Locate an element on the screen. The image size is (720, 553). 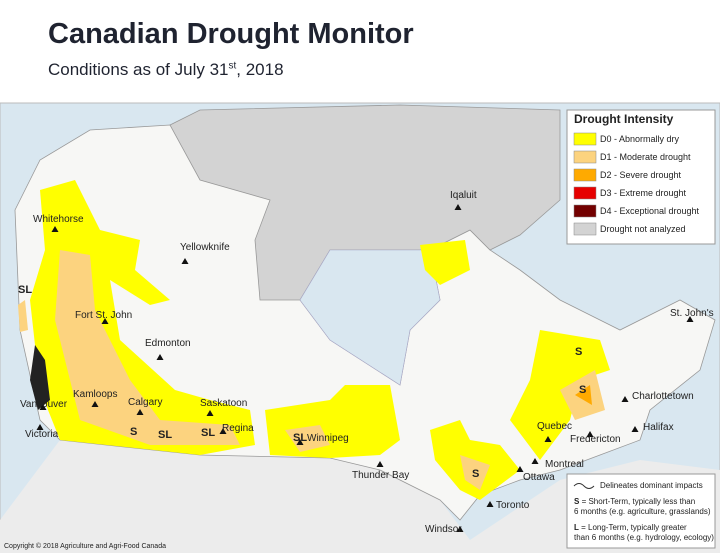
note-key: L is located at coordinates (576, 527).